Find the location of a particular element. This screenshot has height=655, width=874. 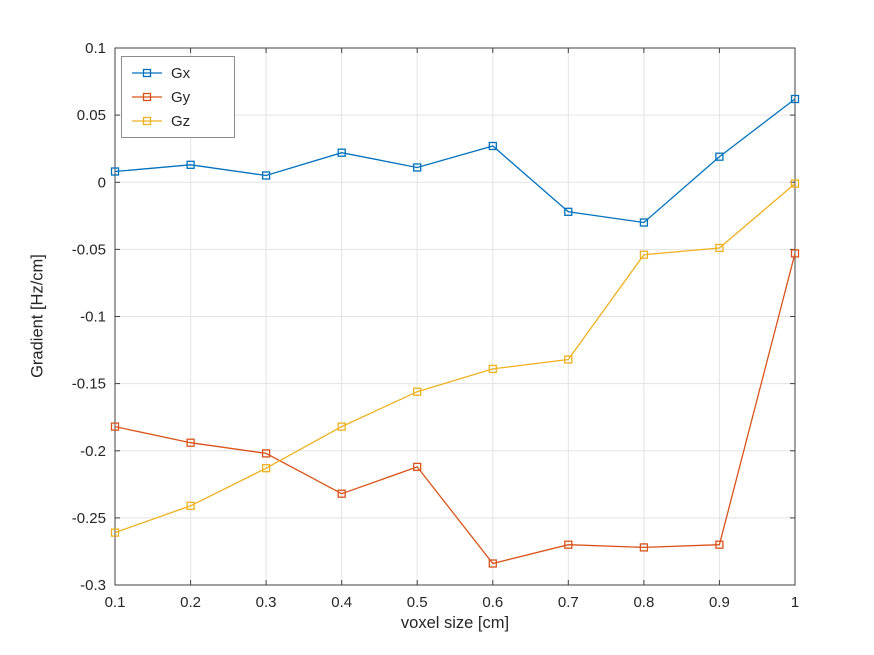

svg-text: 0.6 is located at coordinates (492, 602).